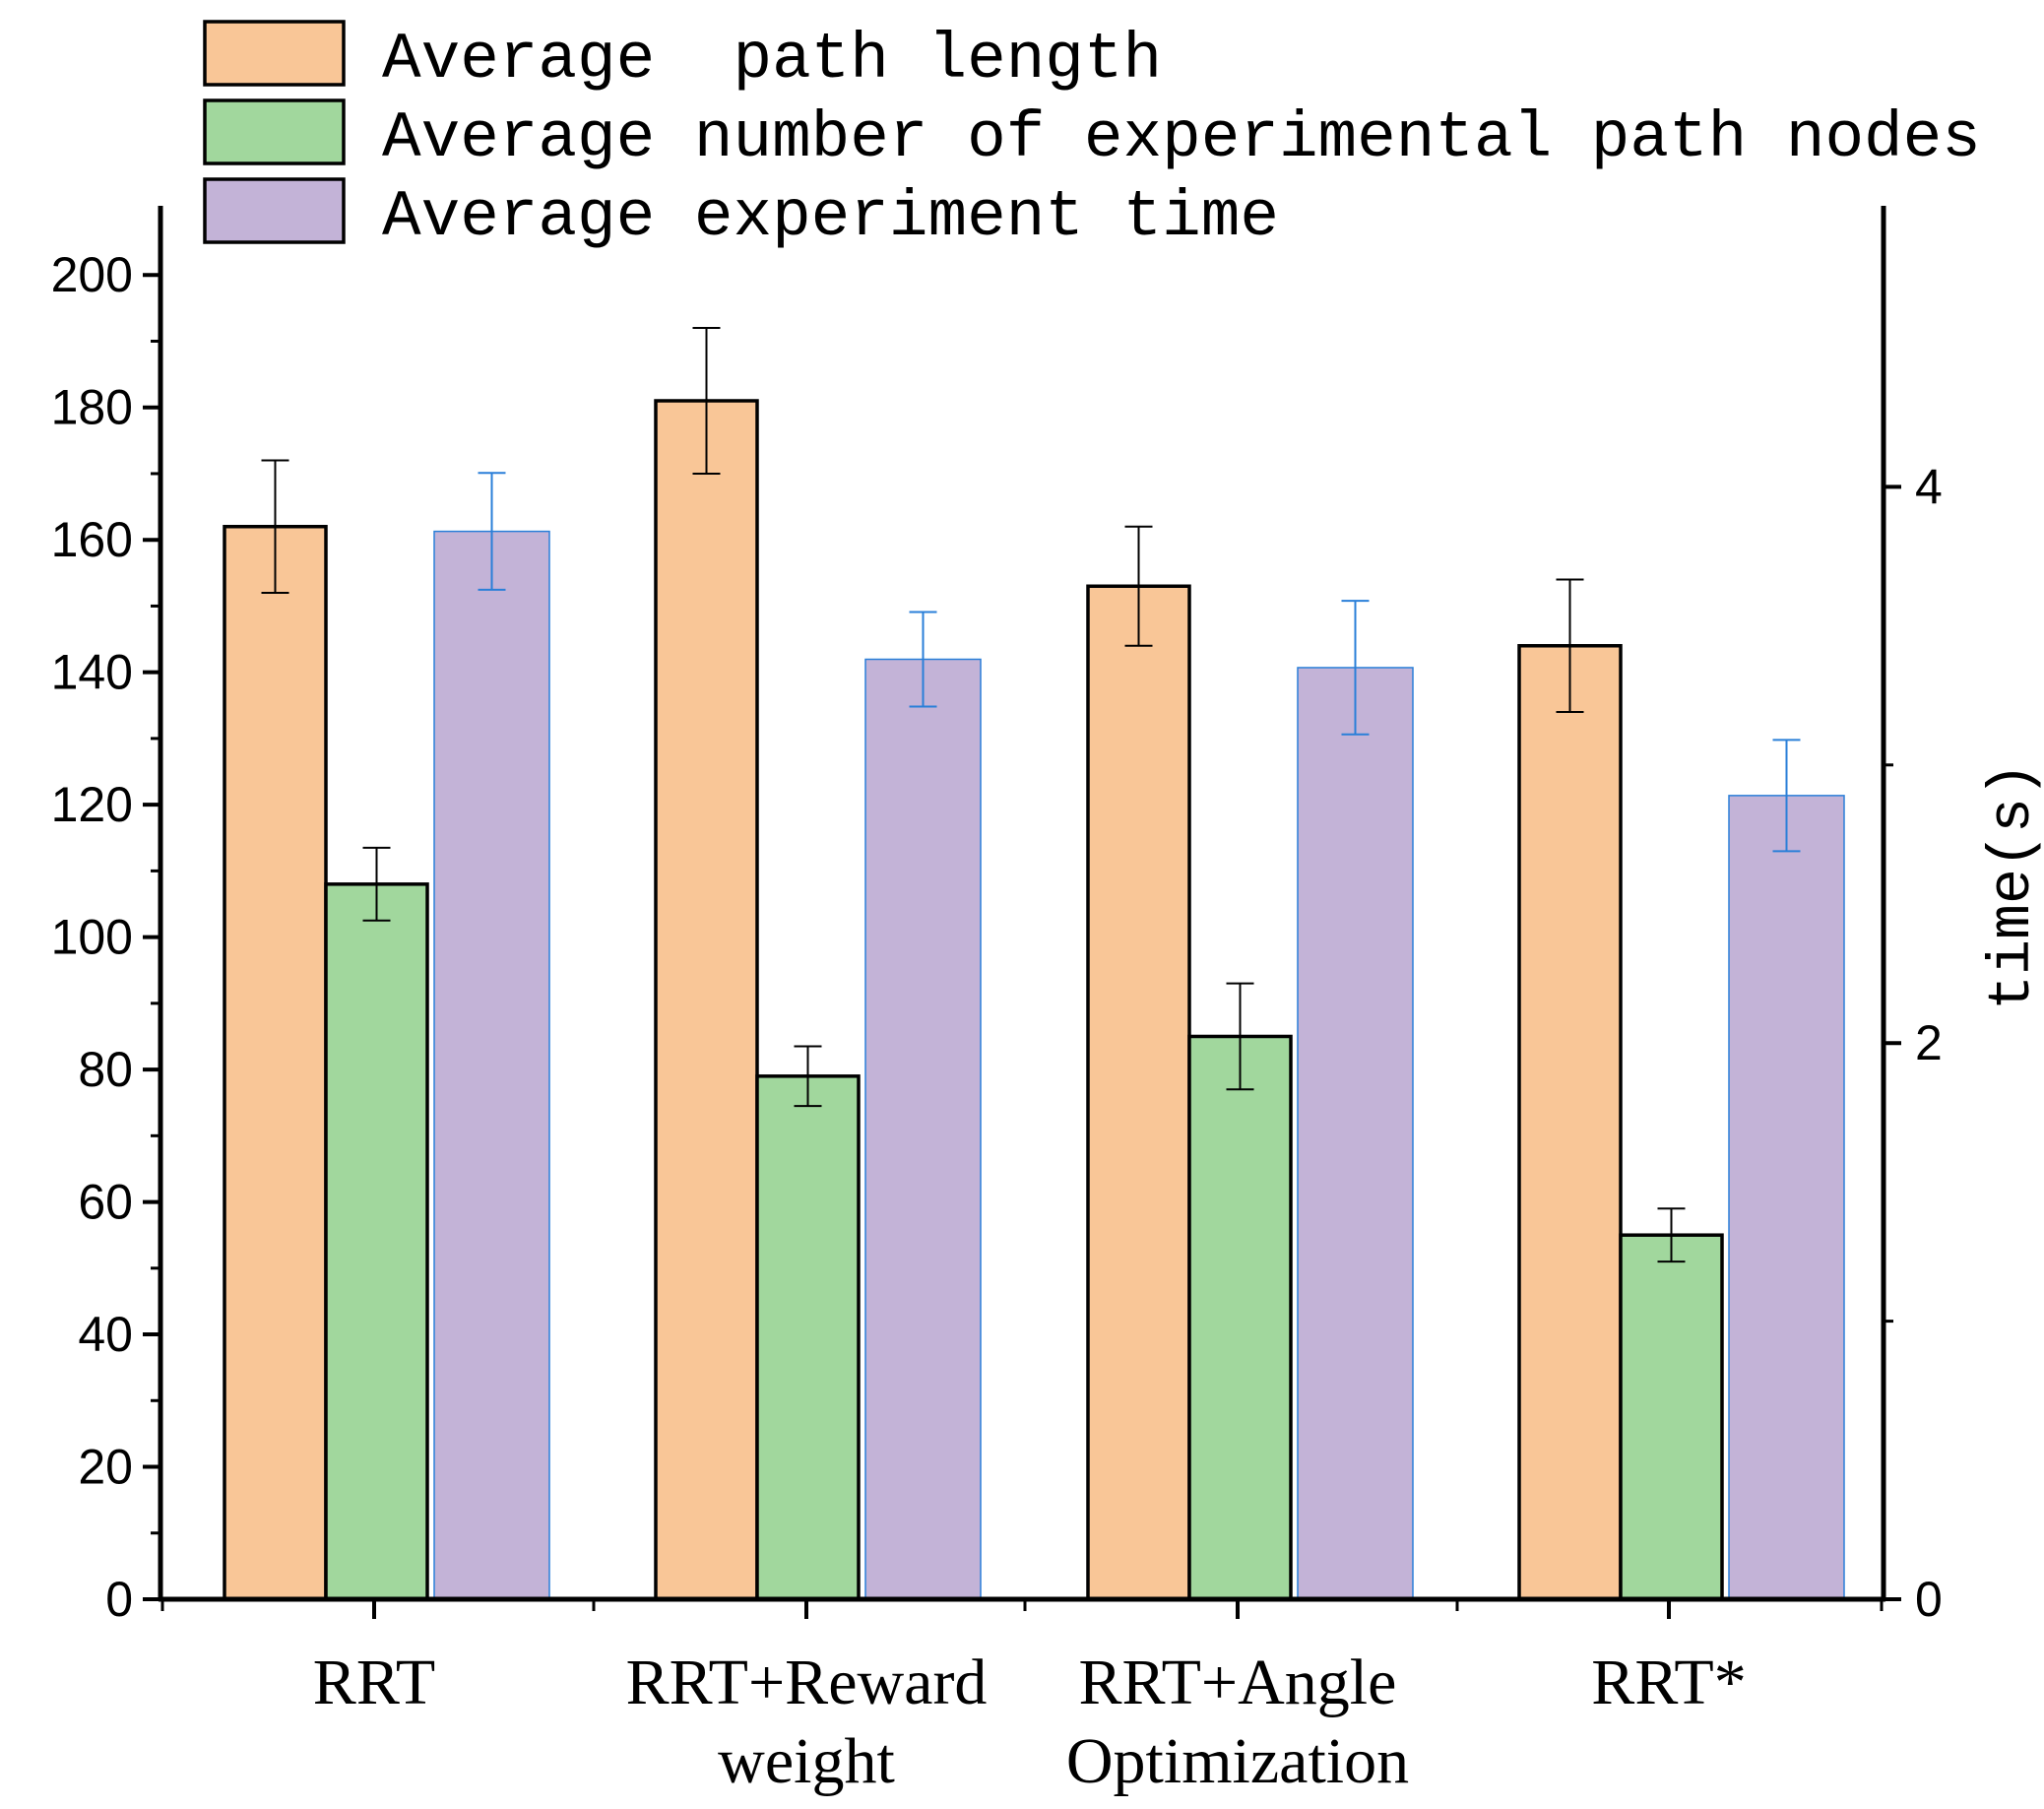 The height and width of the screenshot is (1809, 2044). I want to click on right-tick-label: 4, so click(1929, 486).